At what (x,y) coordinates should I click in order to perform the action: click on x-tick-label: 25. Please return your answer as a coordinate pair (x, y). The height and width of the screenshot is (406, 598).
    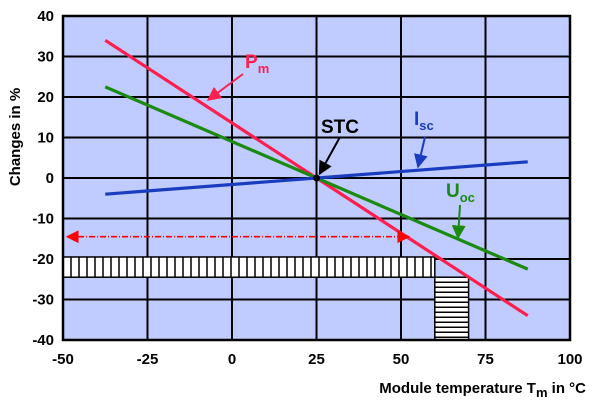
    Looking at the image, I should click on (316, 359).